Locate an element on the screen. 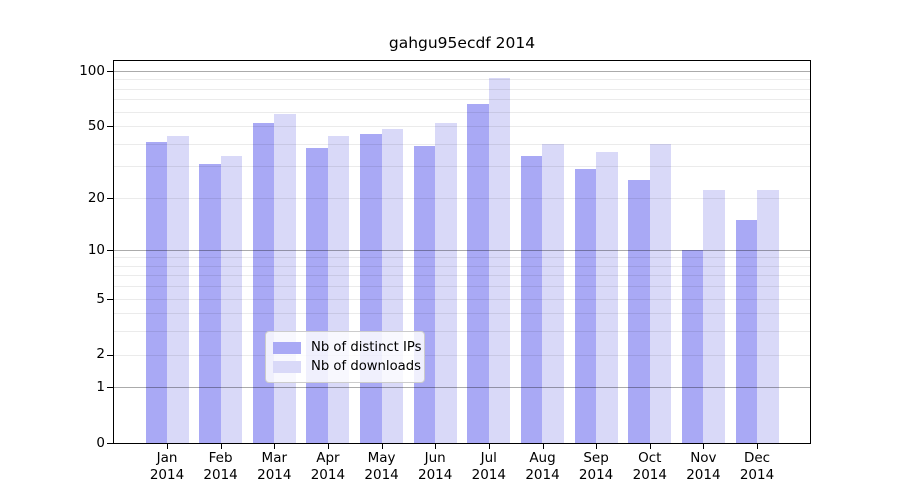 The height and width of the screenshot is (500, 900). y-tick-label-100: 100 is located at coordinates (92, 71).